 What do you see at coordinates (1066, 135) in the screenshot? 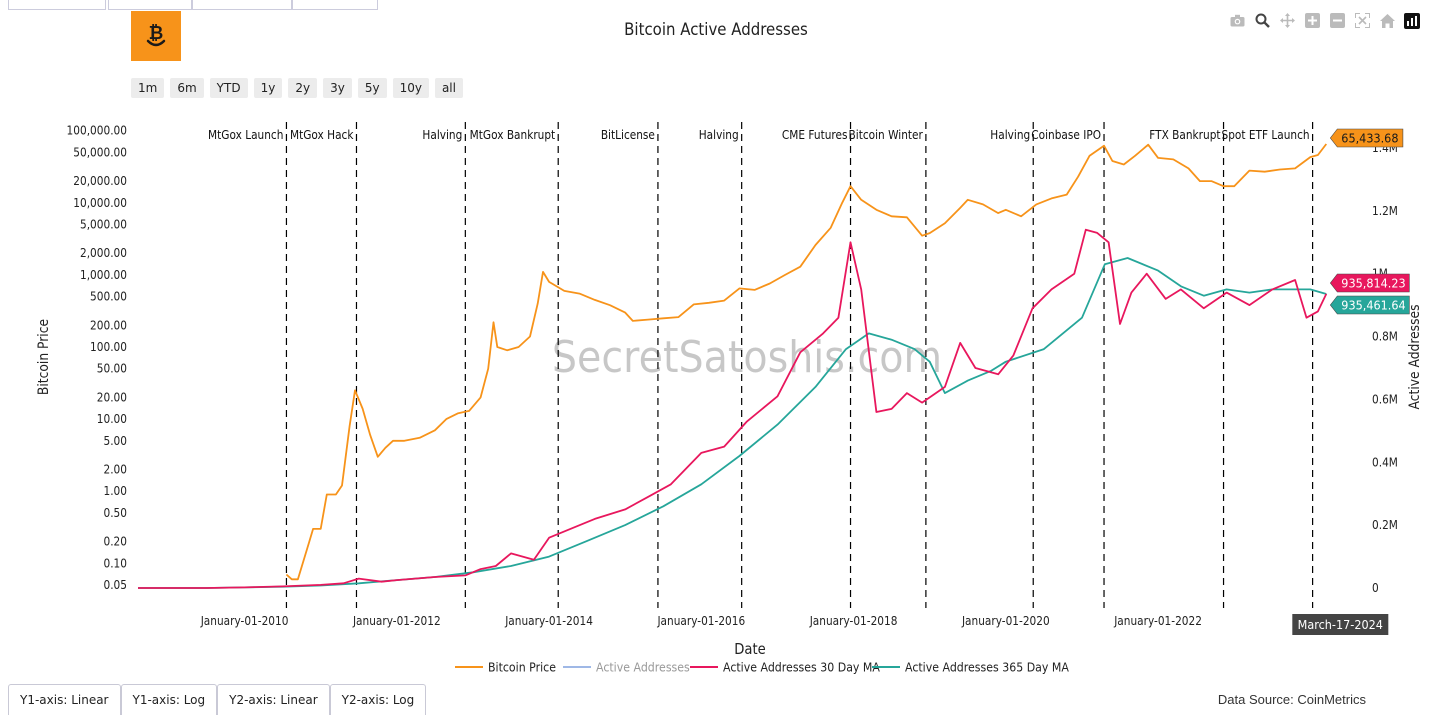
I see `event-label: Coinbase IPO` at bounding box center [1066, 135].